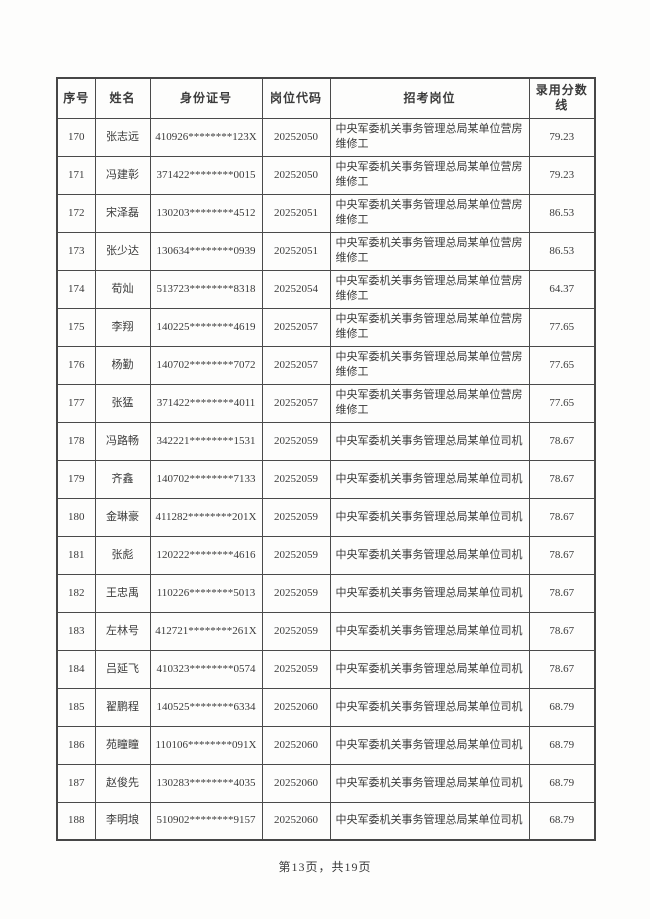 This screenshot has height=919, width=650. I want to click on cell-id-number: 130203********4512, so click(206, 213).